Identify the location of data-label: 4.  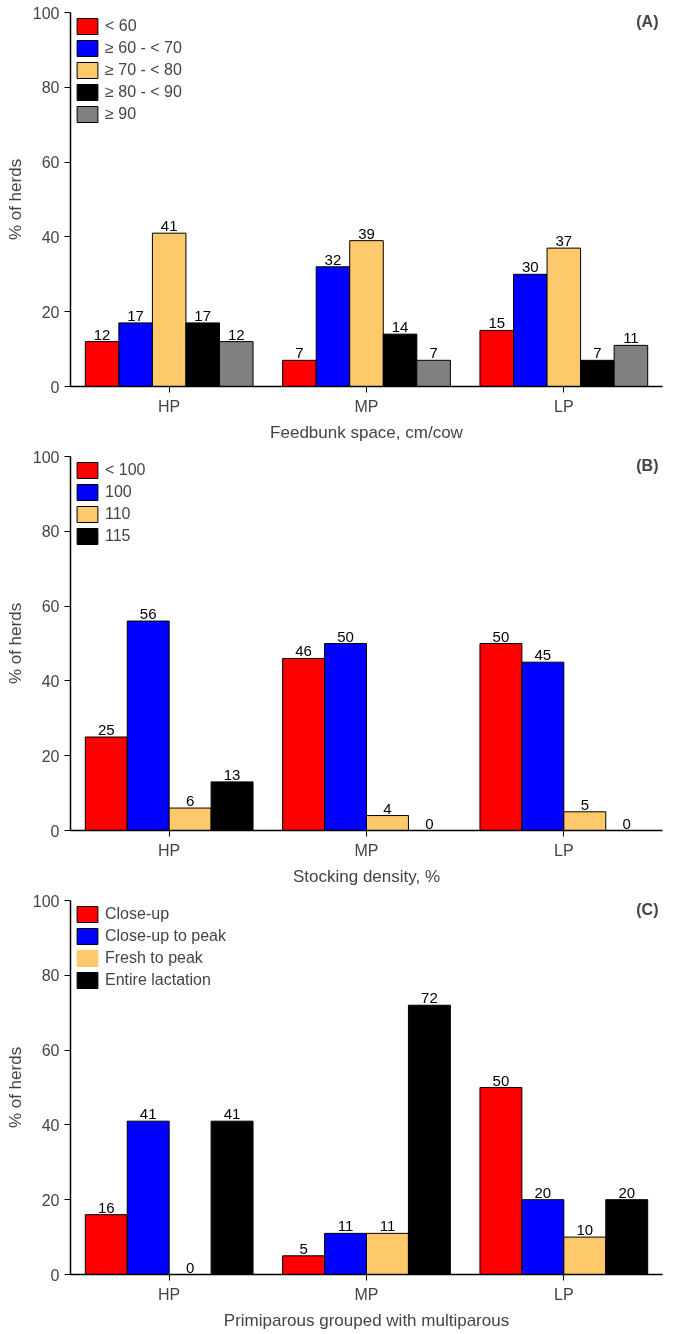
(387, 808).